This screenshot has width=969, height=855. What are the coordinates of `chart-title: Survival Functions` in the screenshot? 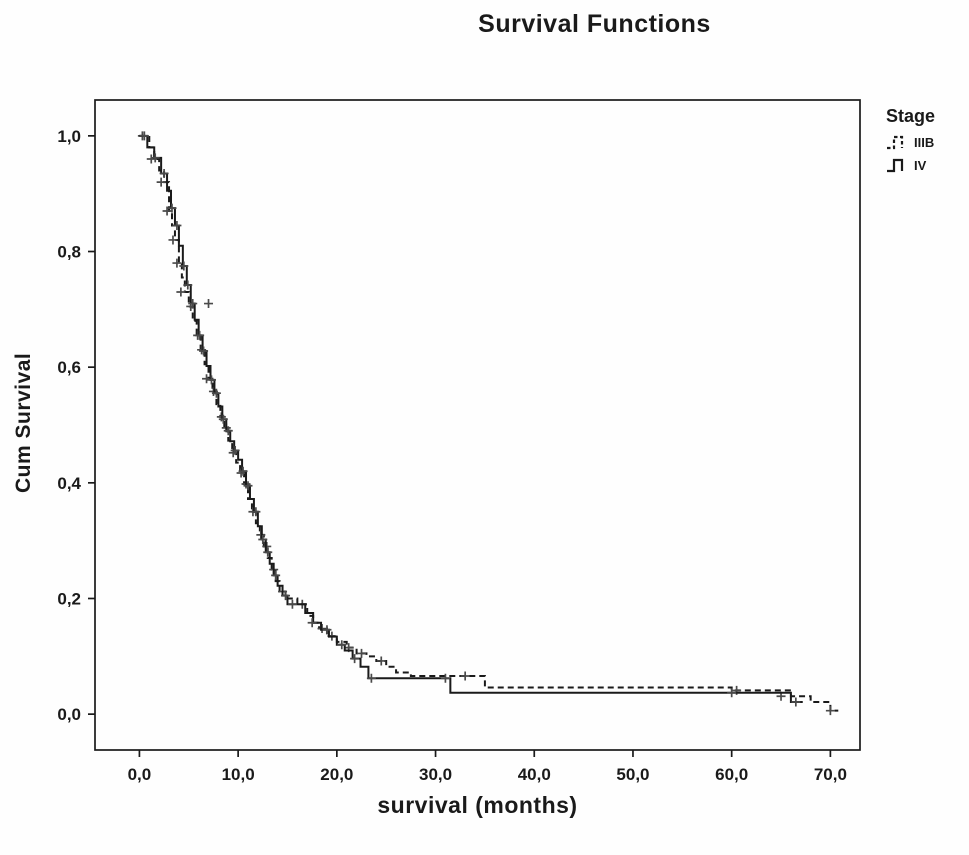 It's located at (594, 24).